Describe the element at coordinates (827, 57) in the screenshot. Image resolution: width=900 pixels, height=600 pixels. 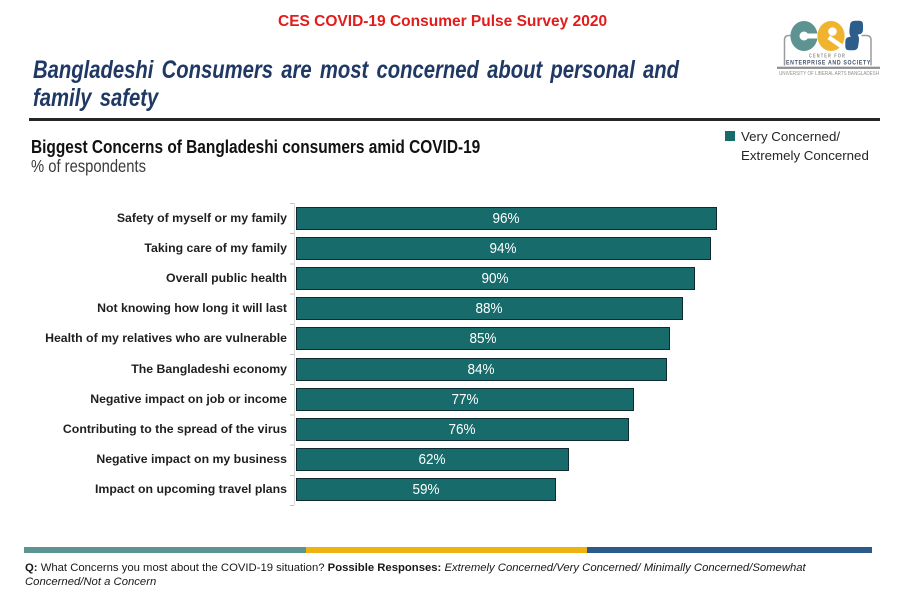
I see `svg-text: CENTER FOR` at that location.